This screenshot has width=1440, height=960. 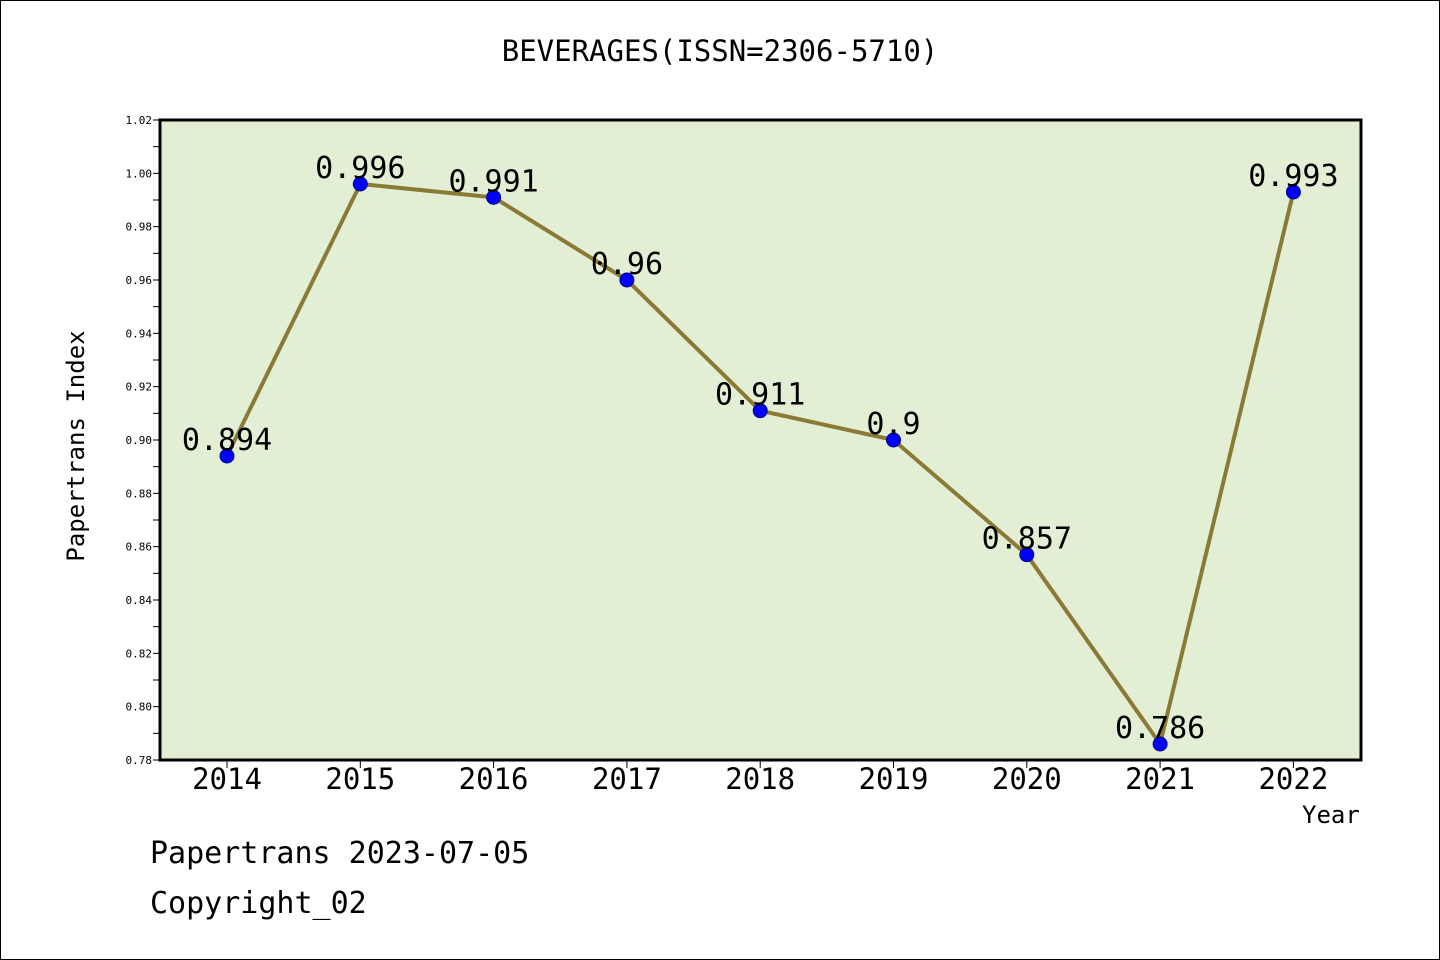 I want to click on x-tick-label: 2014, so click(x=227, y=779).